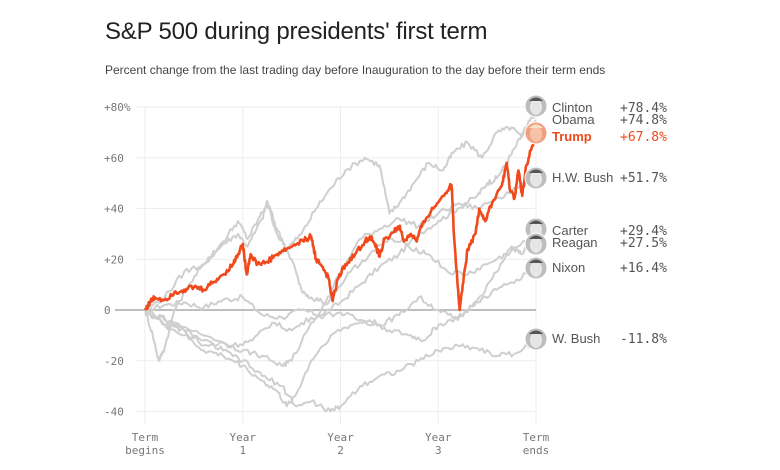 The height and width of the screenshot is (470, 780). What do you see at coordinates (340, 361) in the screenshot?
I see `series-line-w-bush` at bounding box center [340, 361].